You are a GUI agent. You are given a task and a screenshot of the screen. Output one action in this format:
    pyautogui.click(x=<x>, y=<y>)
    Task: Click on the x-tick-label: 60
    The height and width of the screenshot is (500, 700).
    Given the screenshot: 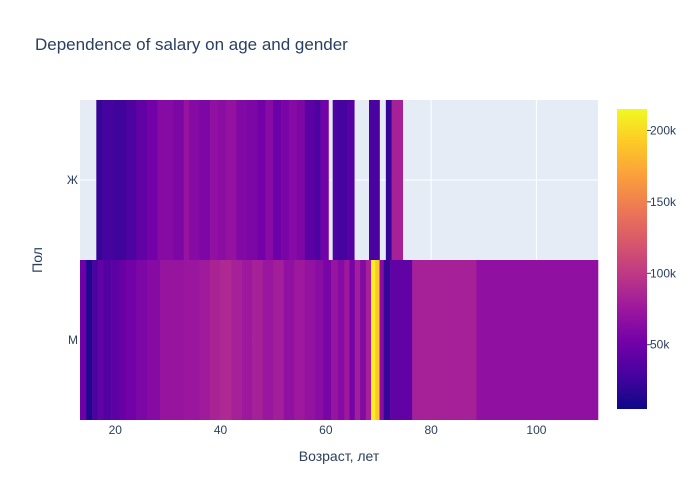 What is the action you would take?
    pyautogui.click(x=326, y=430)
    